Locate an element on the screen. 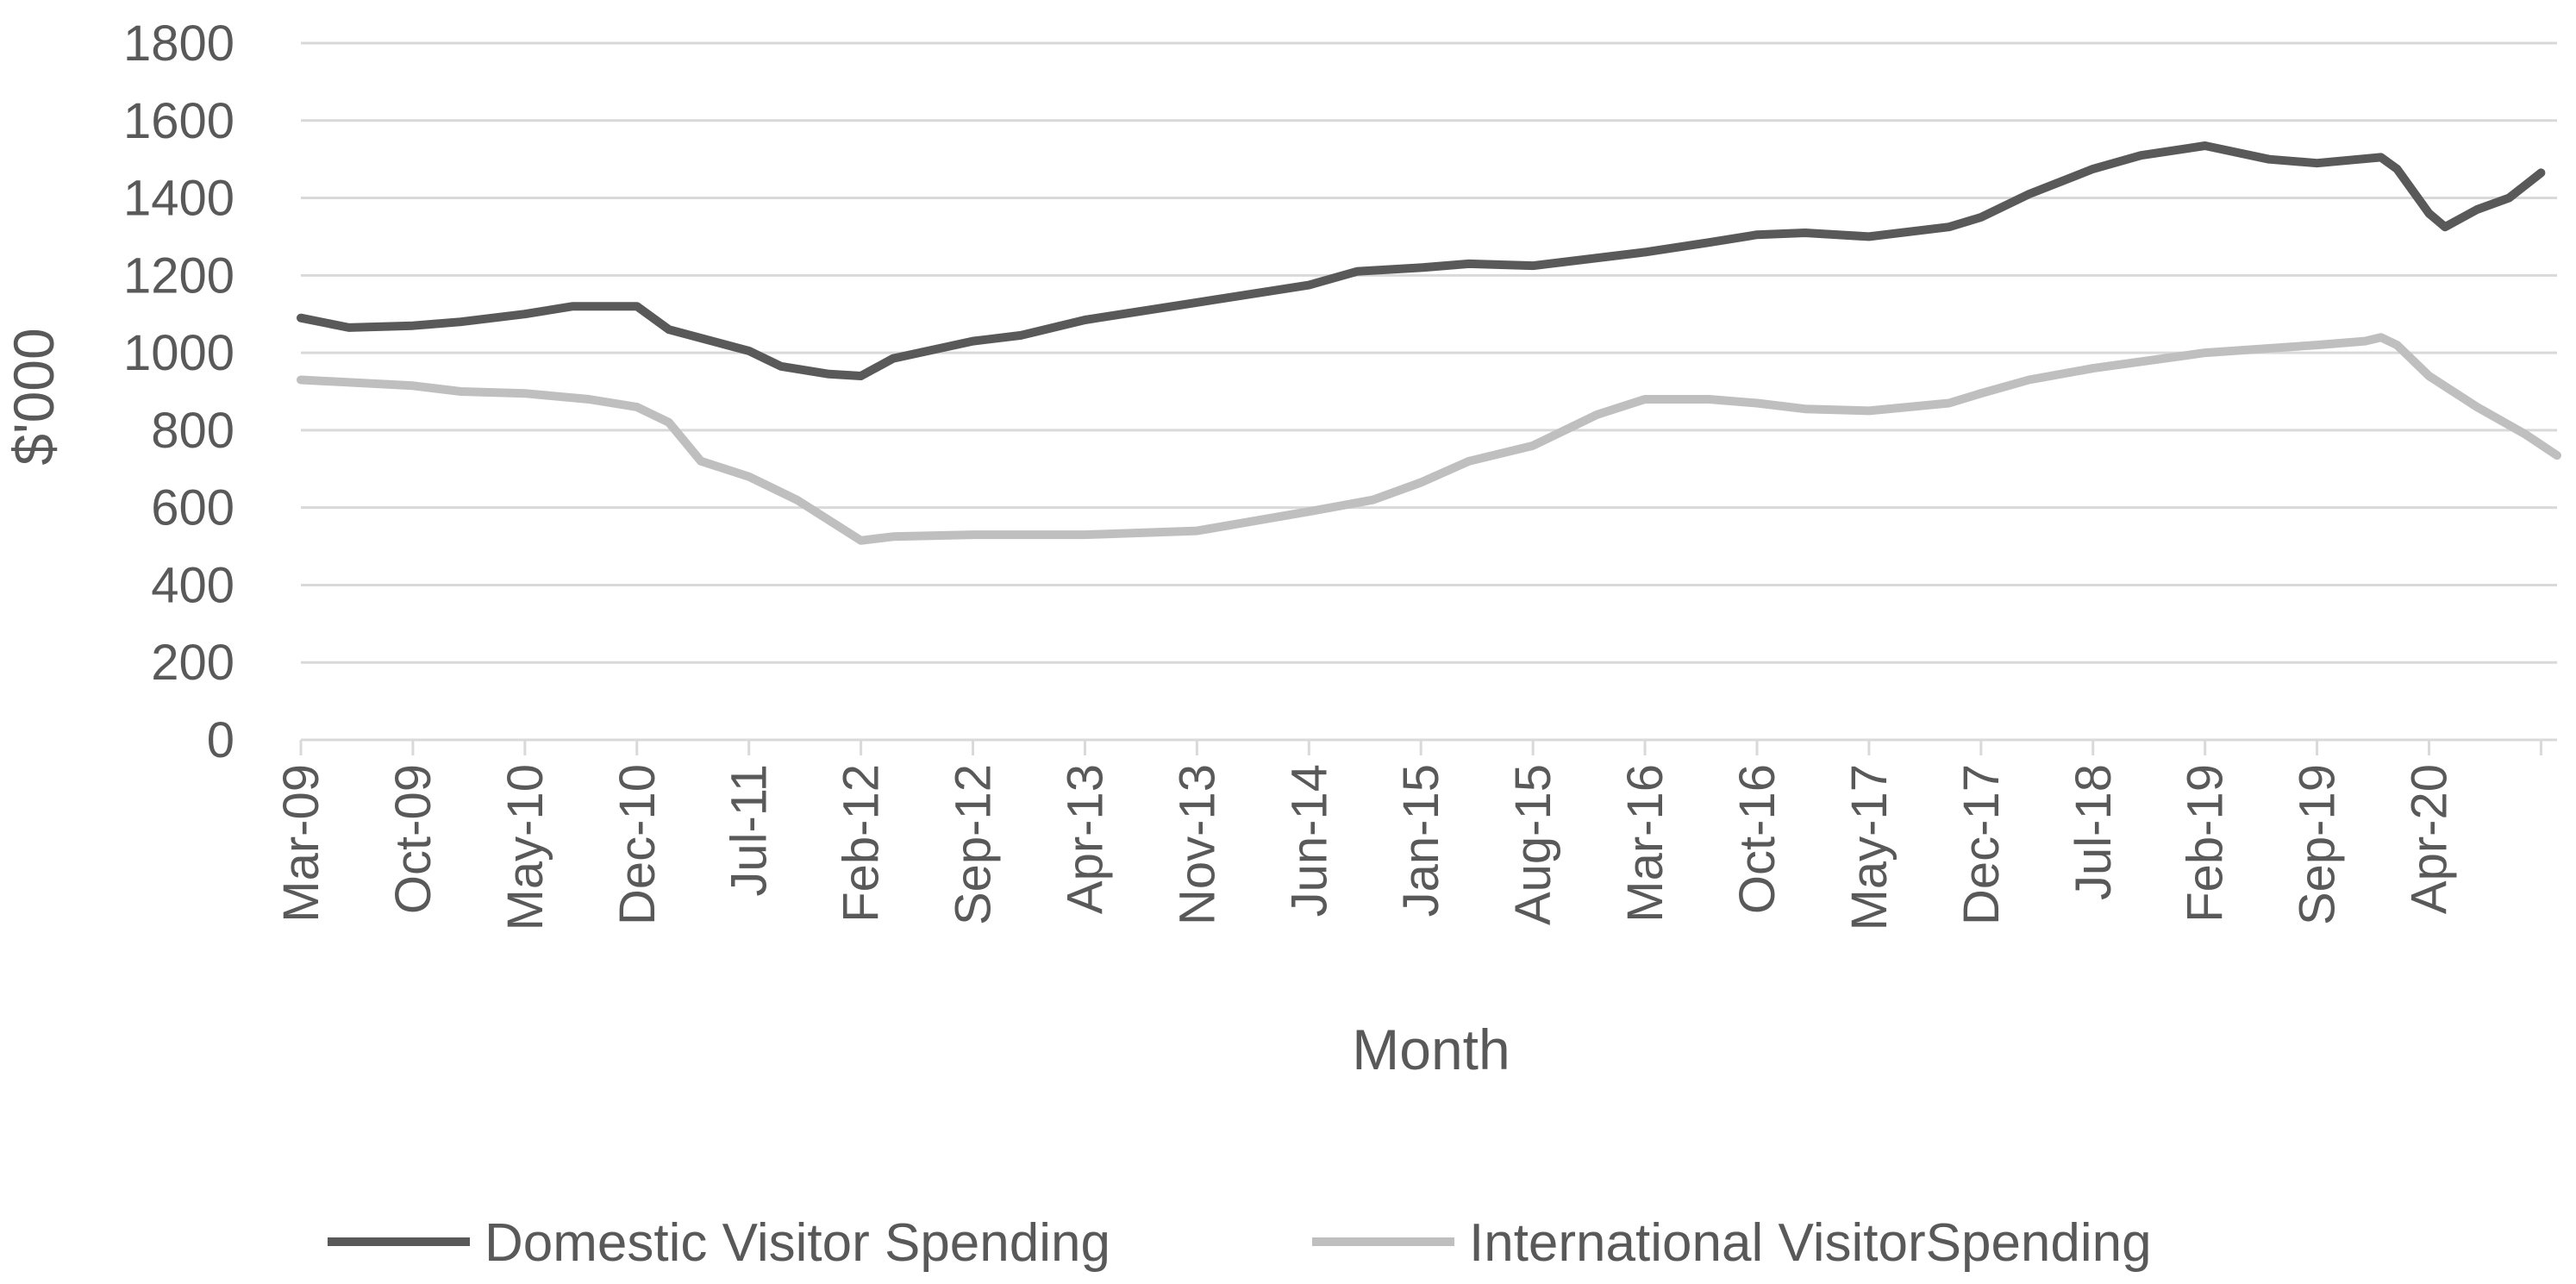 The width and height of the screenshot is (2576, 1284). x-tick-label: Sep-19 is located at coordinates (2318, 845).